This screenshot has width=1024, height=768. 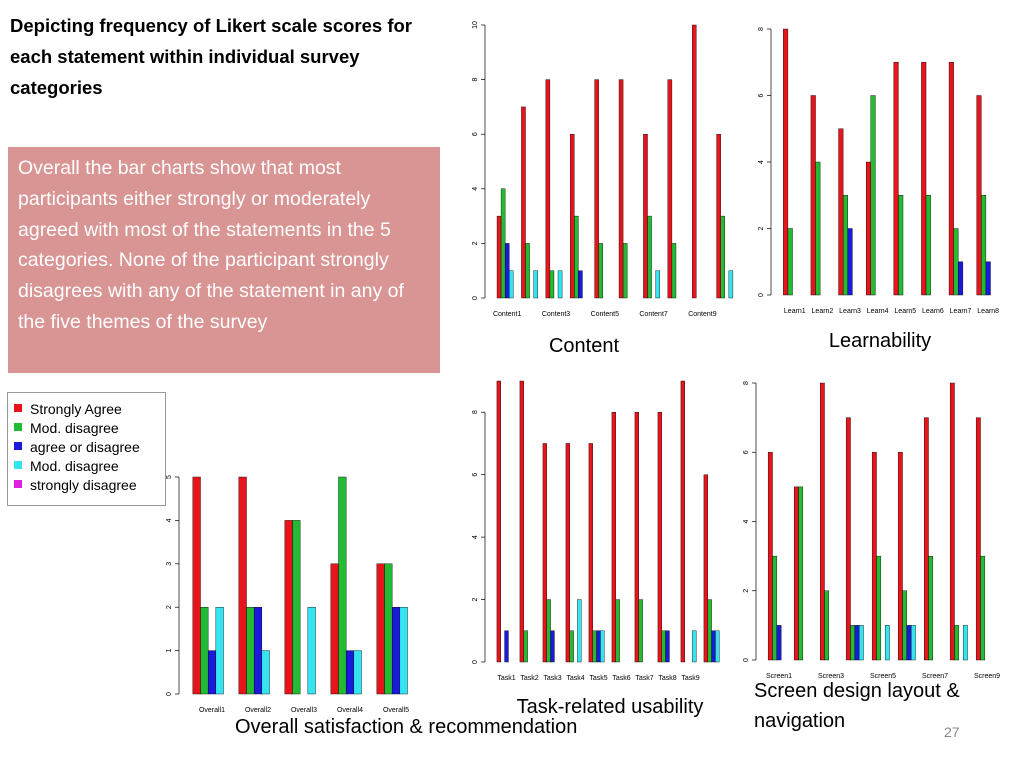 What do you see at coordinates (598, 678) in the screenshot?
I see `x-tick-label: Task5` at bounding box center [598, 678].